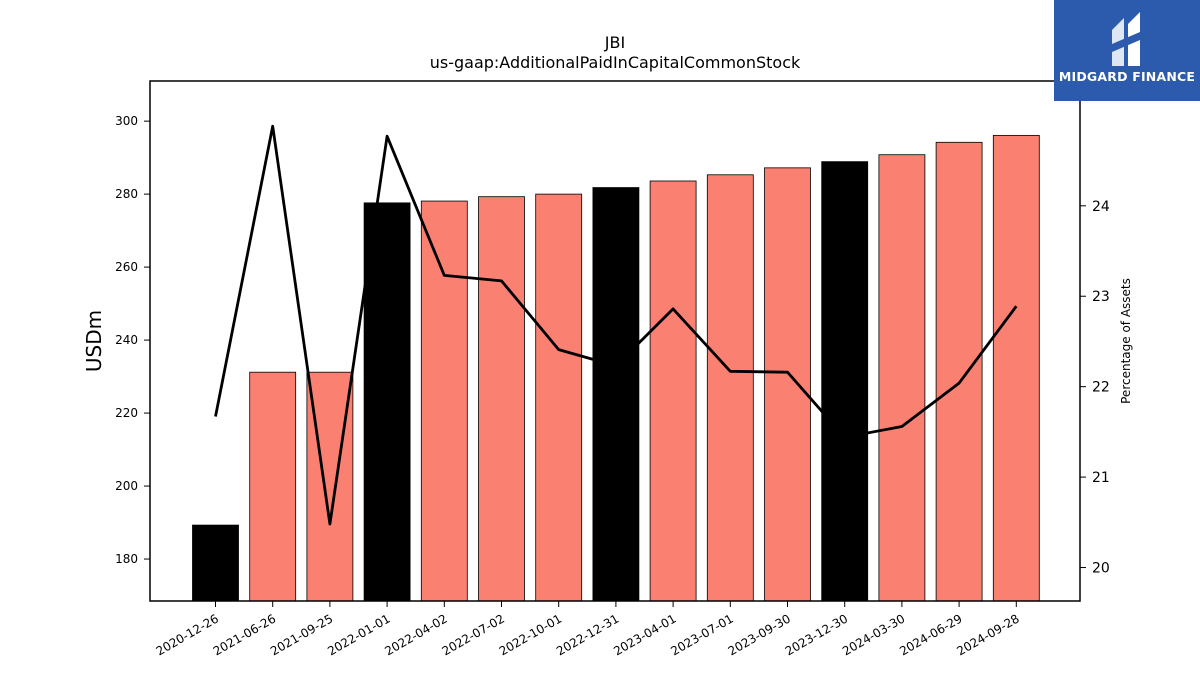  What do you see at coordinates (473, 634) in the screenshot?
I see `x-tick-label: 2022-07-02` at bounding box center [473, 634].